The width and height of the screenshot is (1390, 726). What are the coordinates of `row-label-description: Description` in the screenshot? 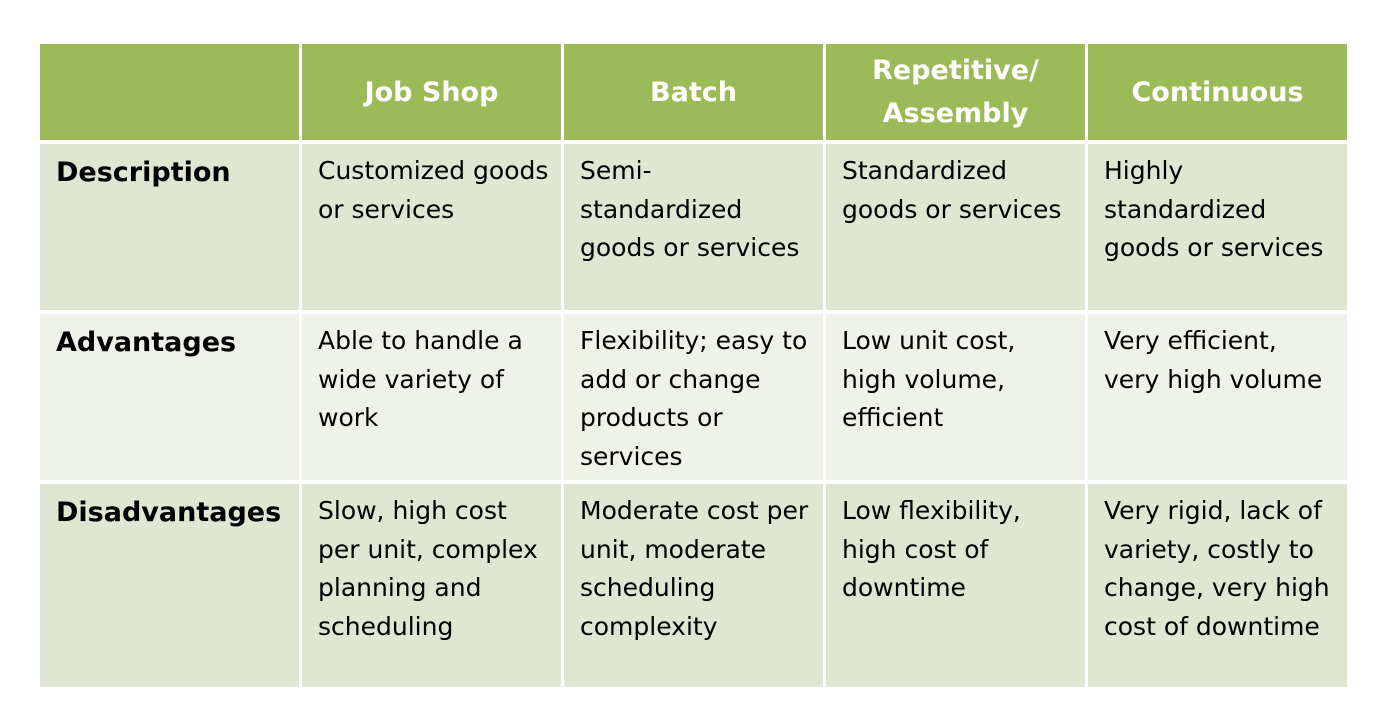 It's located at (169, 227).